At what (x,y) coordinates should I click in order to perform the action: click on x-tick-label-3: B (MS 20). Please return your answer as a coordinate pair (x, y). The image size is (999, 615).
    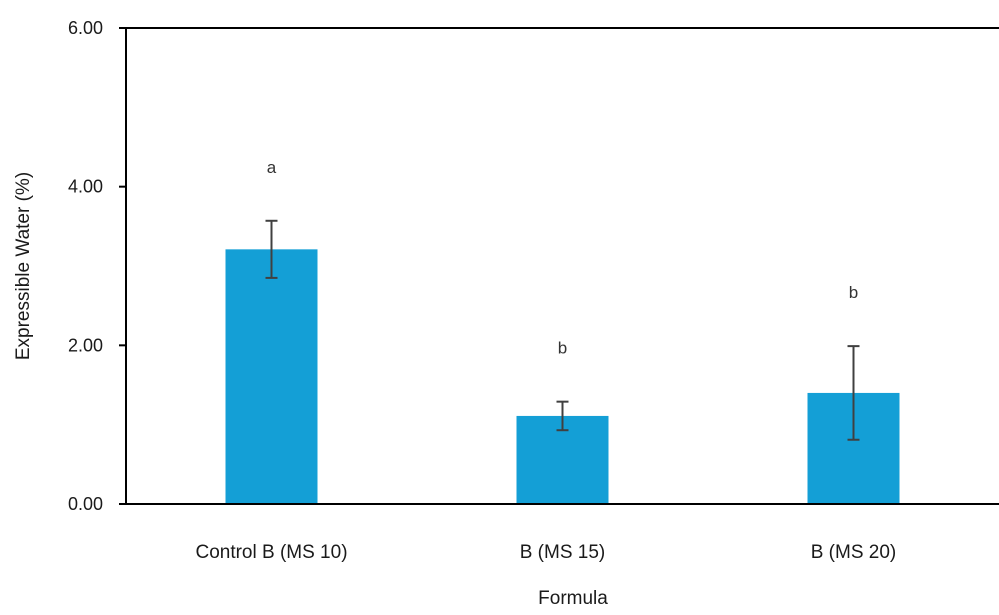
    Looking at the image, I should click on (854, 552).